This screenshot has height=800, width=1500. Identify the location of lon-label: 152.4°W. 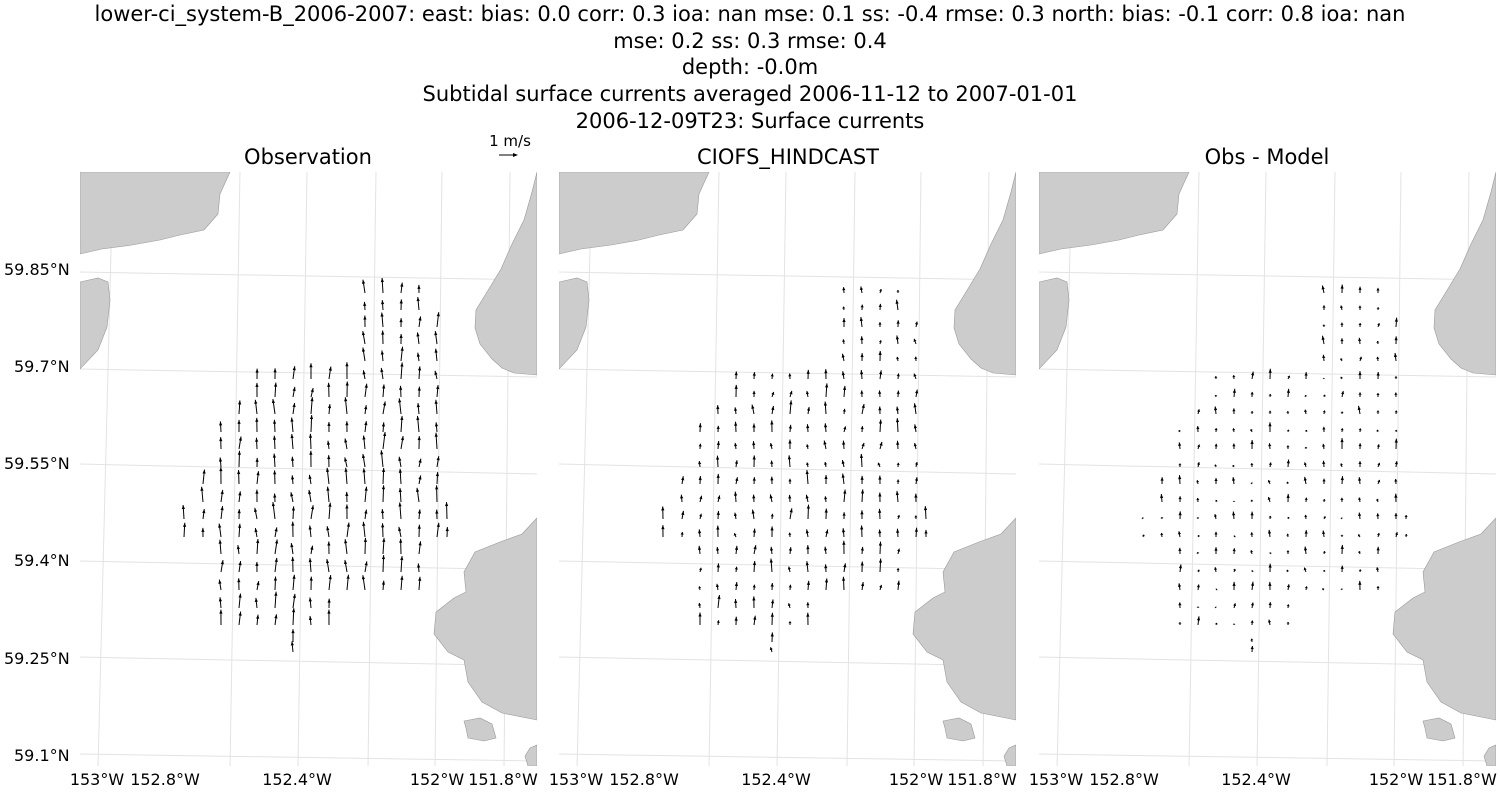
(297, 779).